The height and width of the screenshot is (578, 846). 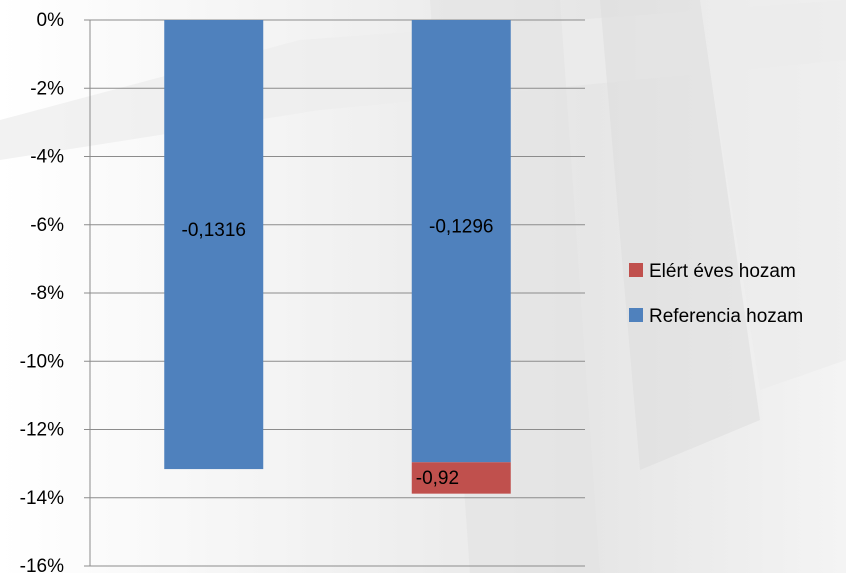 What do you see at coordinates (42, 361) in the screenshot?
I see `y-tick-label: -10%` at bounding box center [42, 361].